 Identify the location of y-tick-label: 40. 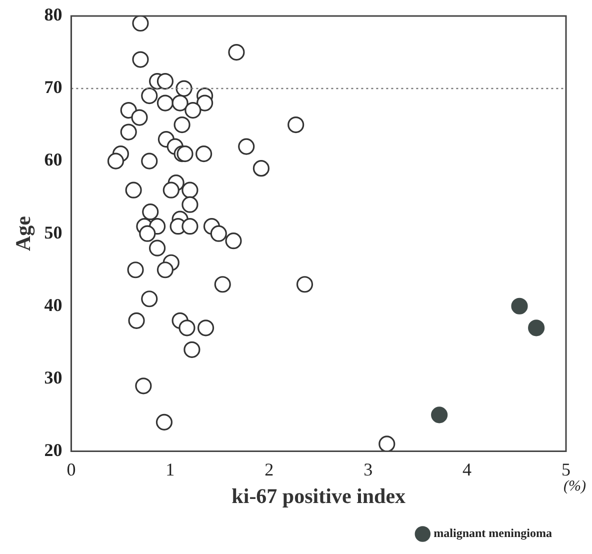
(53, 304).